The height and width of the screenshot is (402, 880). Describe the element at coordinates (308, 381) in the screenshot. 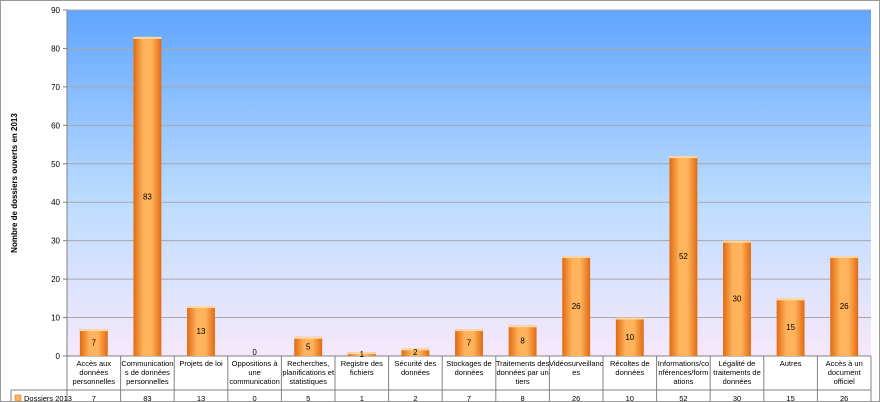

I see `x-category-label-line: statistiques` at that location.